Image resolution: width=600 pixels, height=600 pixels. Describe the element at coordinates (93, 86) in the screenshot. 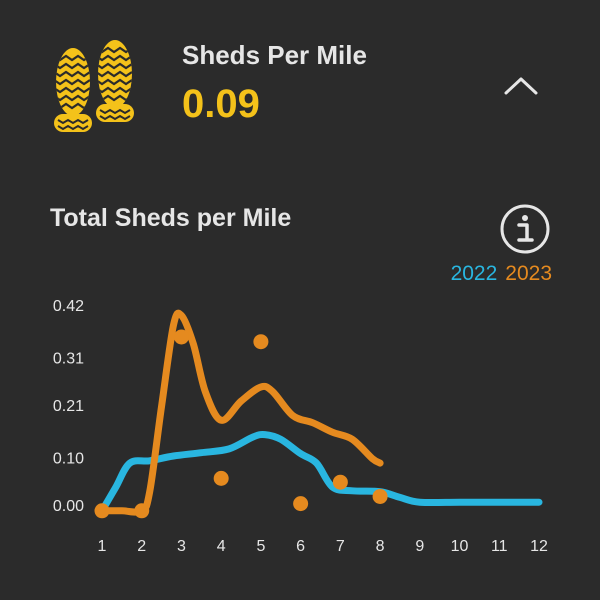

I see `footprints-icon` at that location.